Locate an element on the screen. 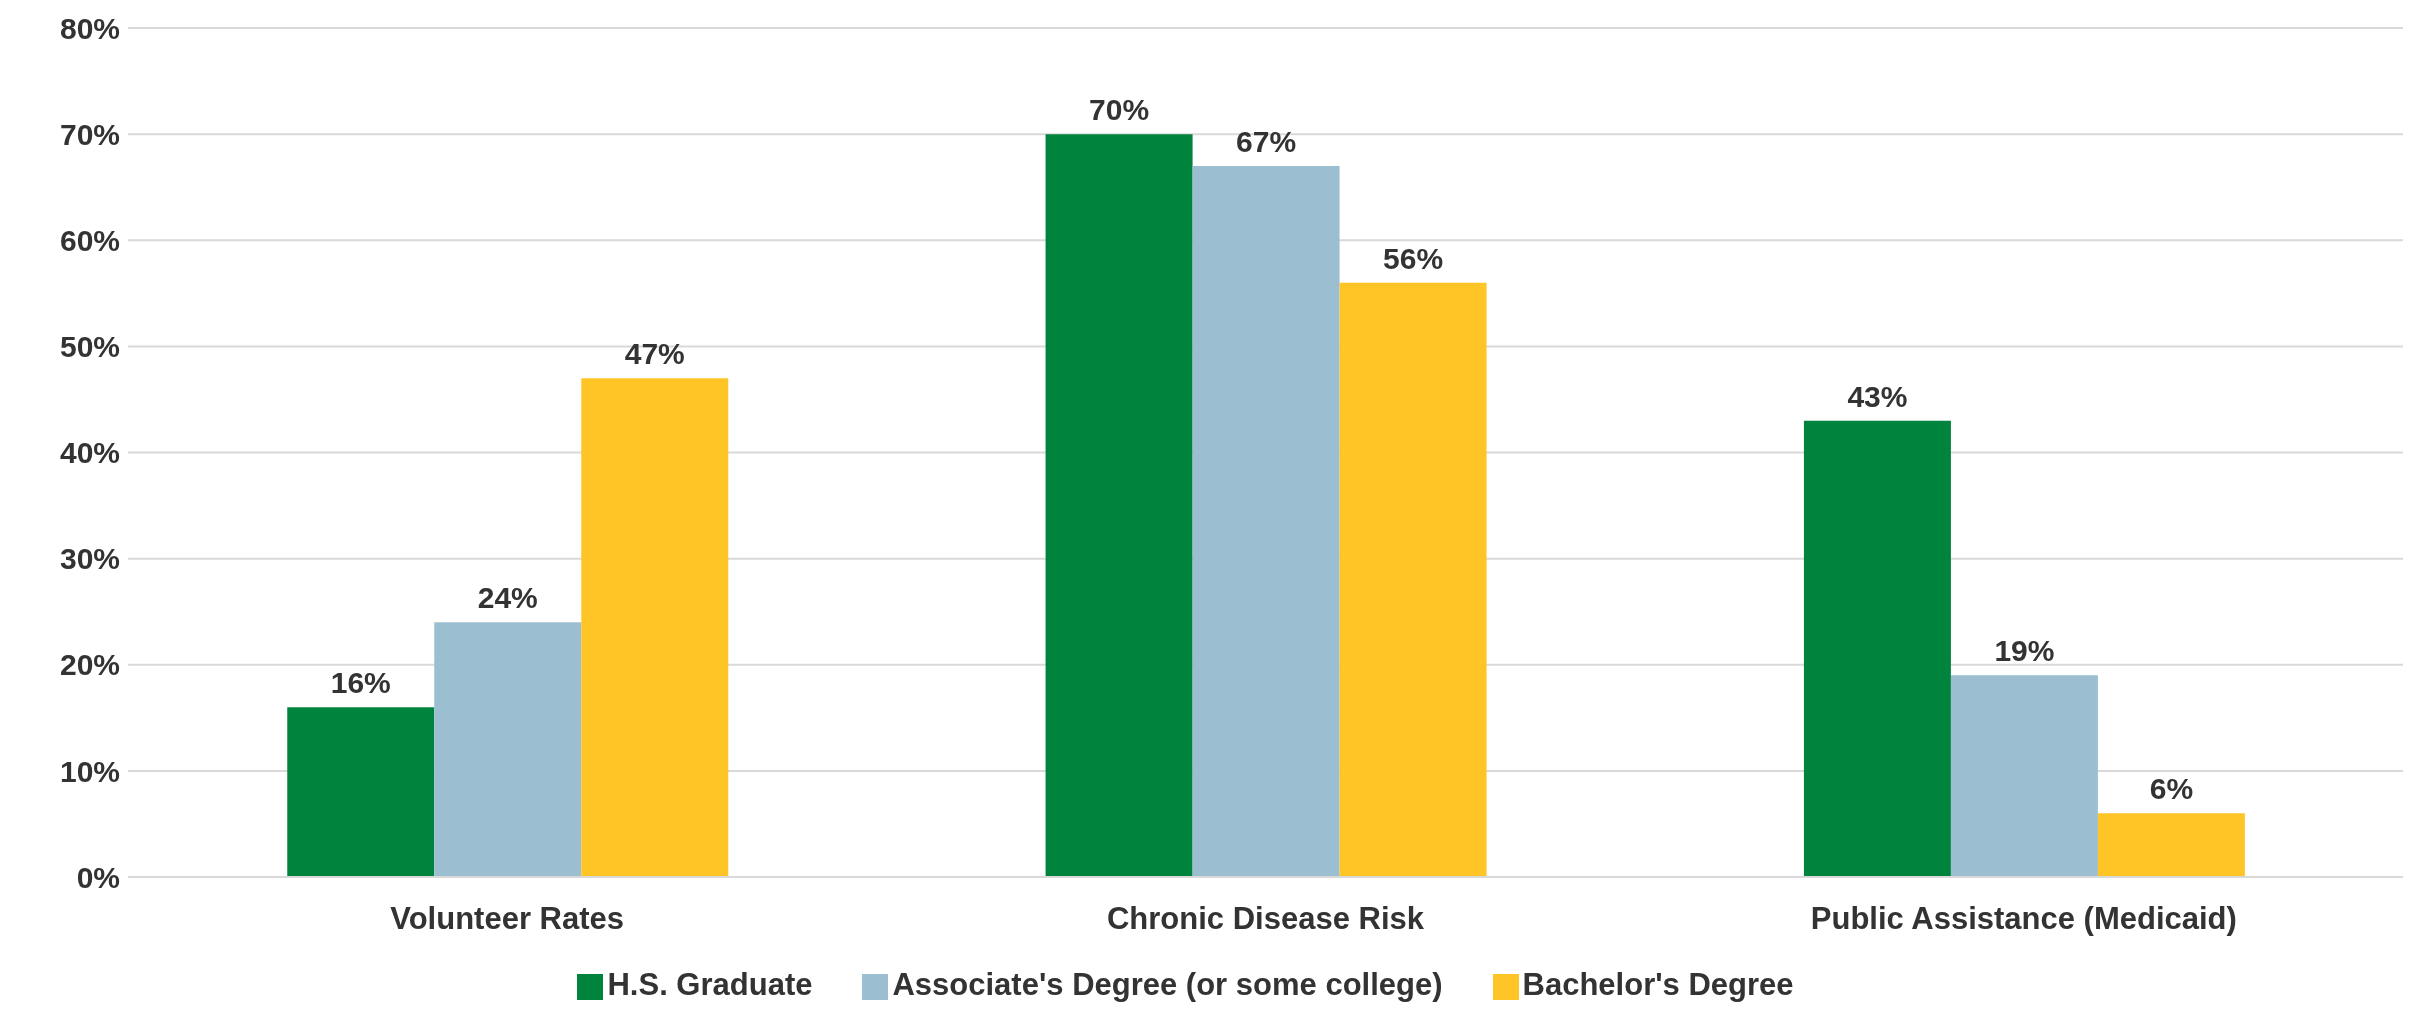 The width and height of the screenshot is (2425, 1025). y-tick-label: 50% is located at coordinates (89, 347).